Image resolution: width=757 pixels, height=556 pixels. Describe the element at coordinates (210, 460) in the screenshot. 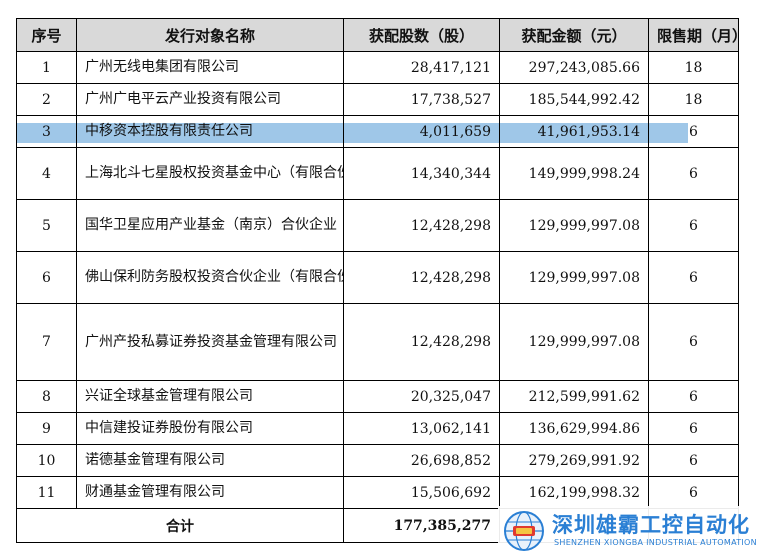

I see `row-name: 诺德基金管理有限公司` at that location.